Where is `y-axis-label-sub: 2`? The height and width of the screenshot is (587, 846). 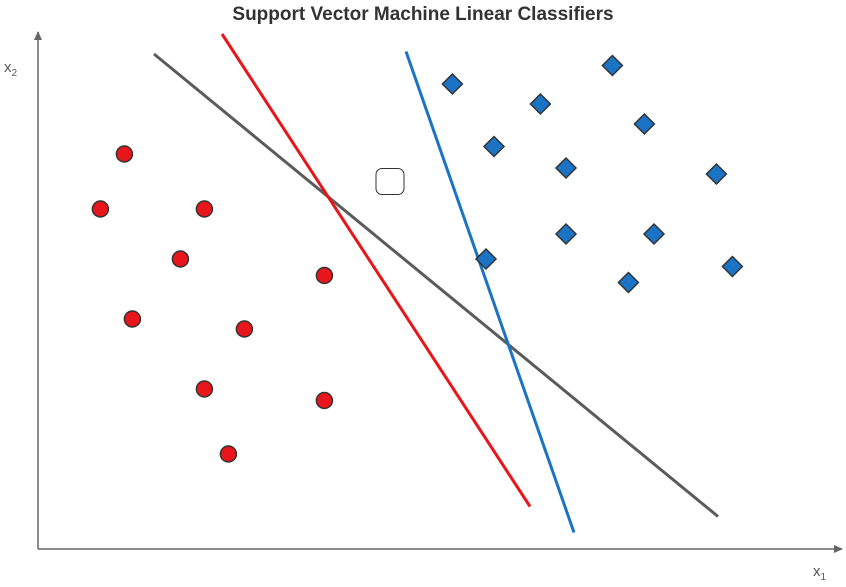 y-axis-label-sub: 2 is located at coordinates (15, 73).